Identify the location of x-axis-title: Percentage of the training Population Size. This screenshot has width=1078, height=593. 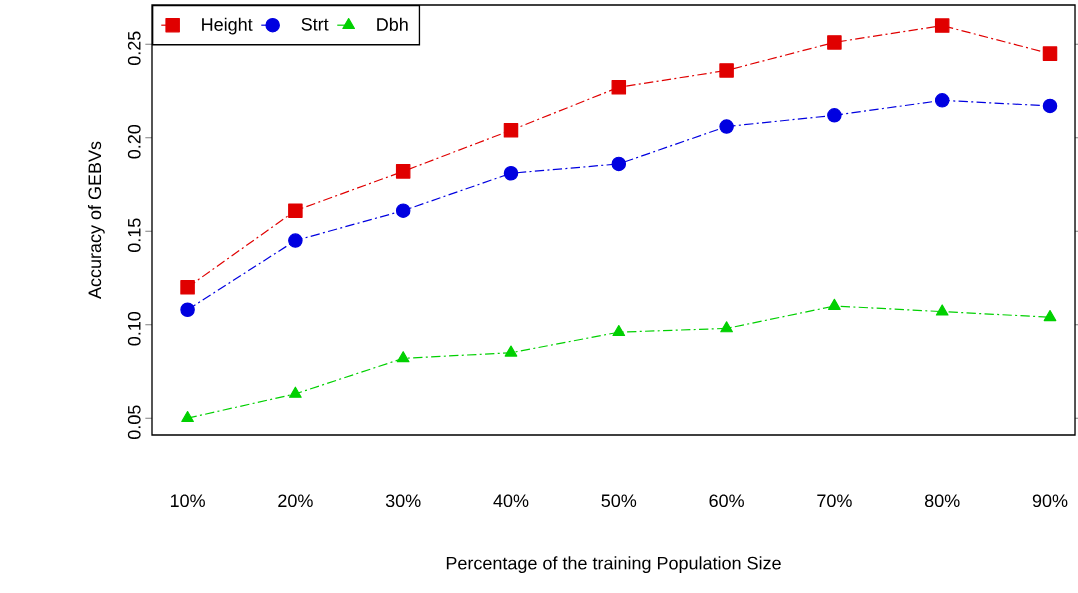
(613, 565).